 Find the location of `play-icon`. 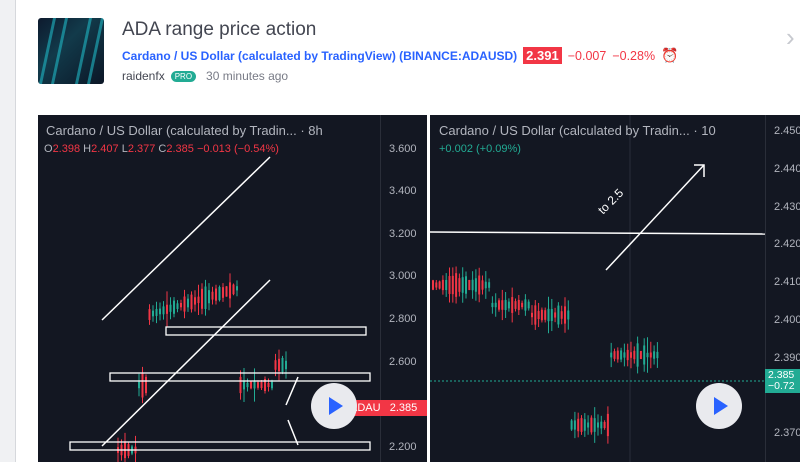

play-icon is located at coordinates (336, 406).